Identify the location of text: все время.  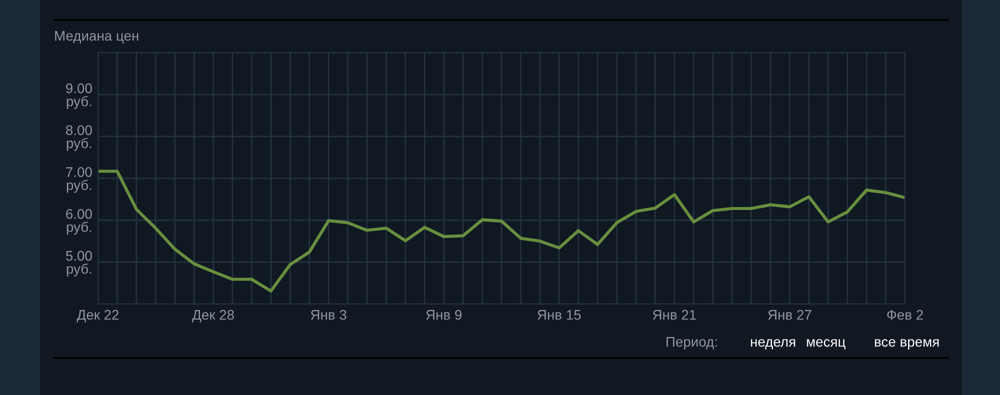
(906, 344).